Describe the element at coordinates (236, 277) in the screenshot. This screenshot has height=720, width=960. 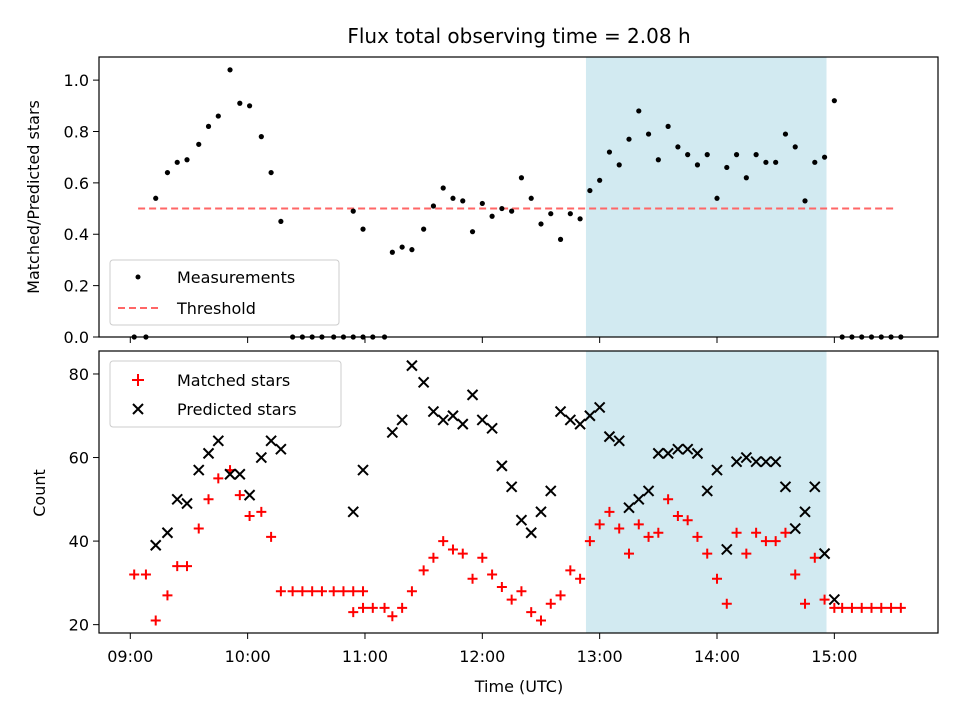
I see `legend-measurements-label: Measurements` at that location.